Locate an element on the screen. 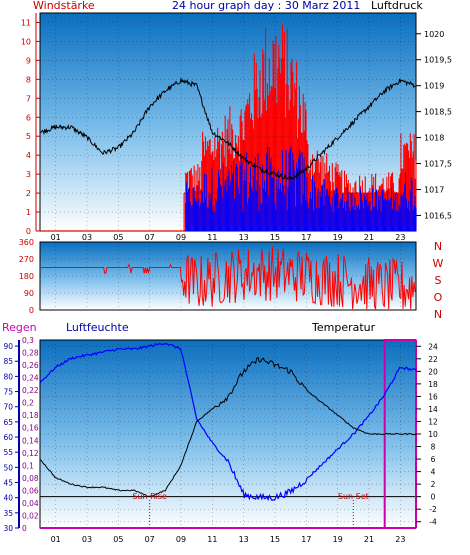 The image size is (470, 555). rain-tick-label: 0,12 is located at coordinates (30, 453).